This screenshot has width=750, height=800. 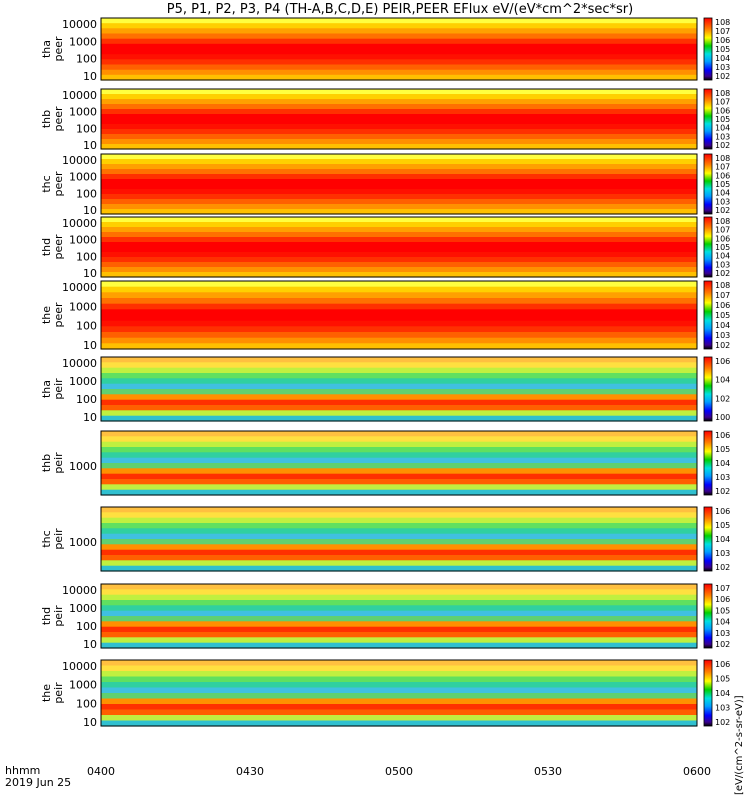 I want to click on colorbar-unit-label: [eV/(cm^2-s-sr-eV)], so click(x=739, y=745).